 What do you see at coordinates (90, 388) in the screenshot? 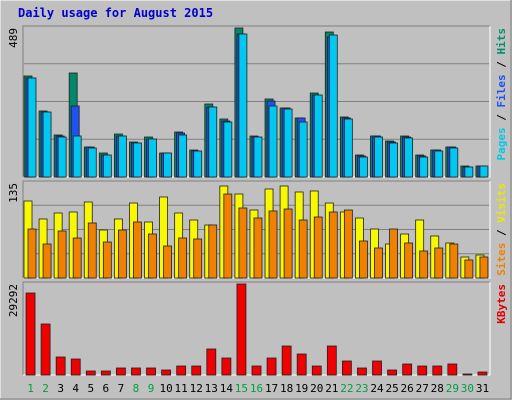
I see `day-label: 5` at bounding box center [90, 388].